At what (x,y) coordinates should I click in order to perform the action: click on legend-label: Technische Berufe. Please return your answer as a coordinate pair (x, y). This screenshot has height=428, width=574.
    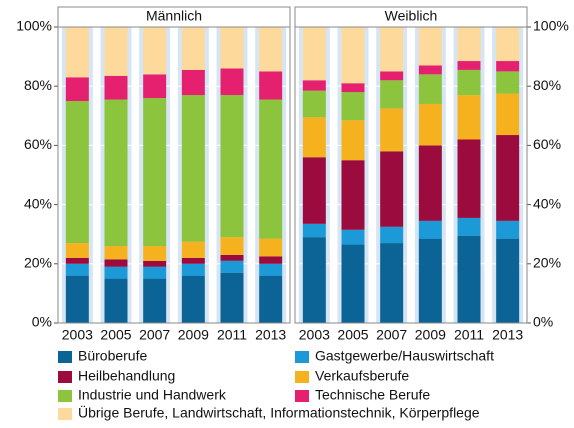
    Looking at the image, I should click on (372, 395).